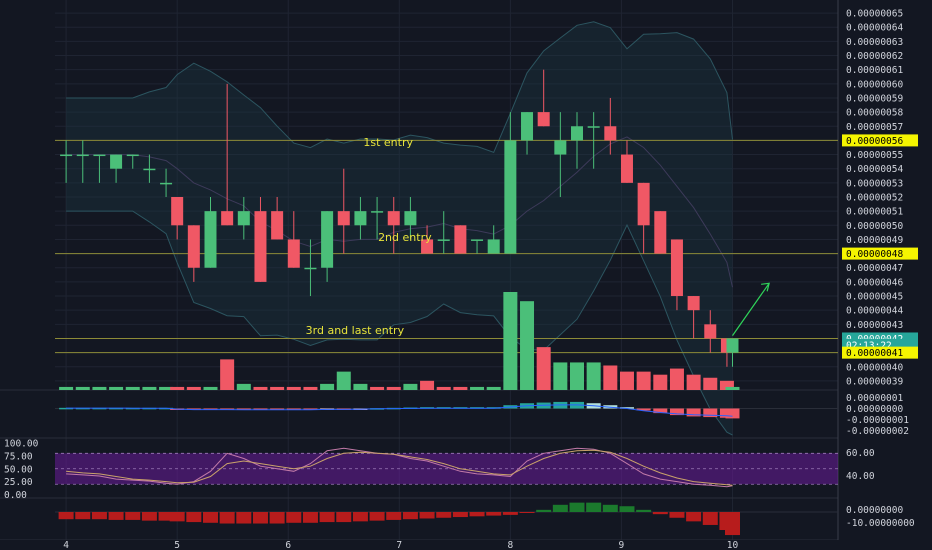  I want to click on oscillator-pane: 0.00000000 -10.00000000, so click(485, 519).